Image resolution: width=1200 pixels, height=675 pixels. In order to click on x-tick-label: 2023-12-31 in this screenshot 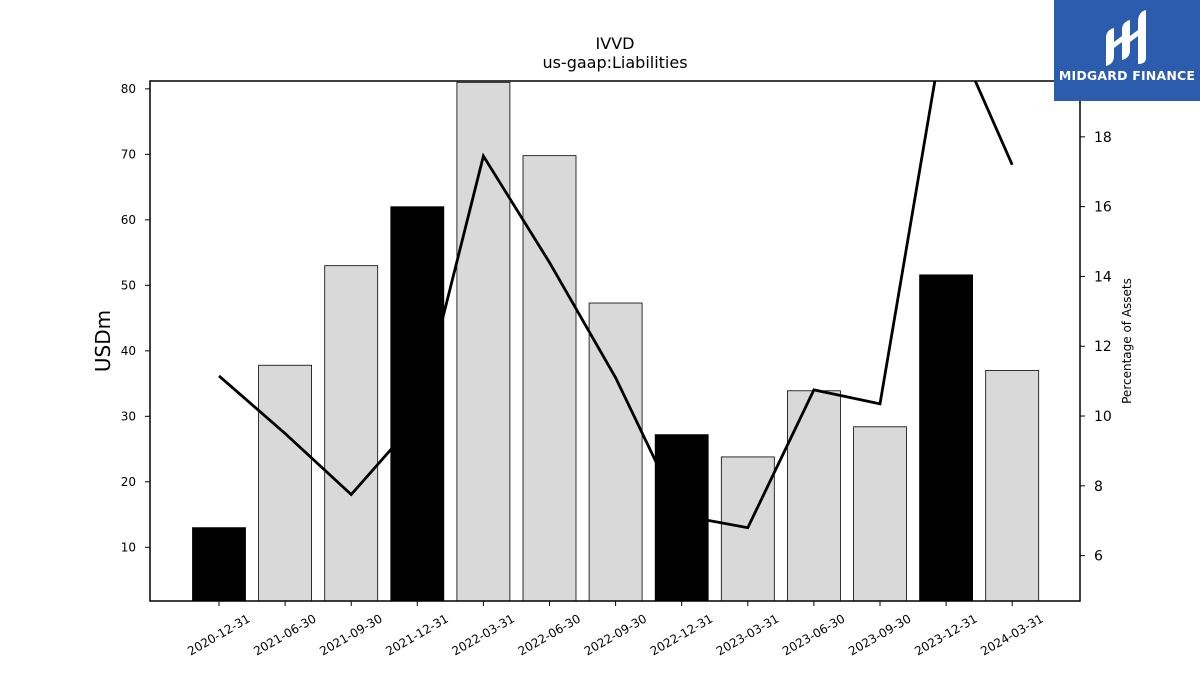, I will do `click(945, 634)`.